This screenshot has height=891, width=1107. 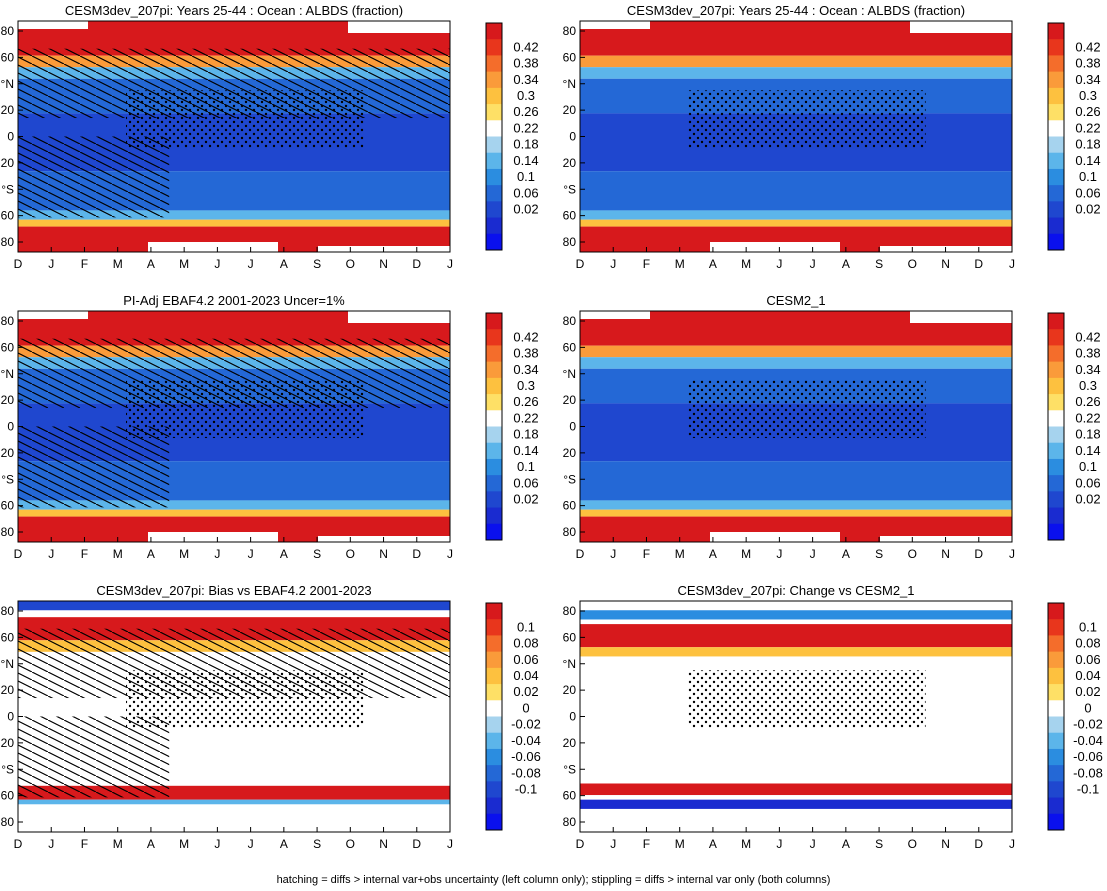 What do you see at coordinates (1088, 772) in the screenshot?
I see `colorbar-label: -0.08` at bounding box center [1088, 772].